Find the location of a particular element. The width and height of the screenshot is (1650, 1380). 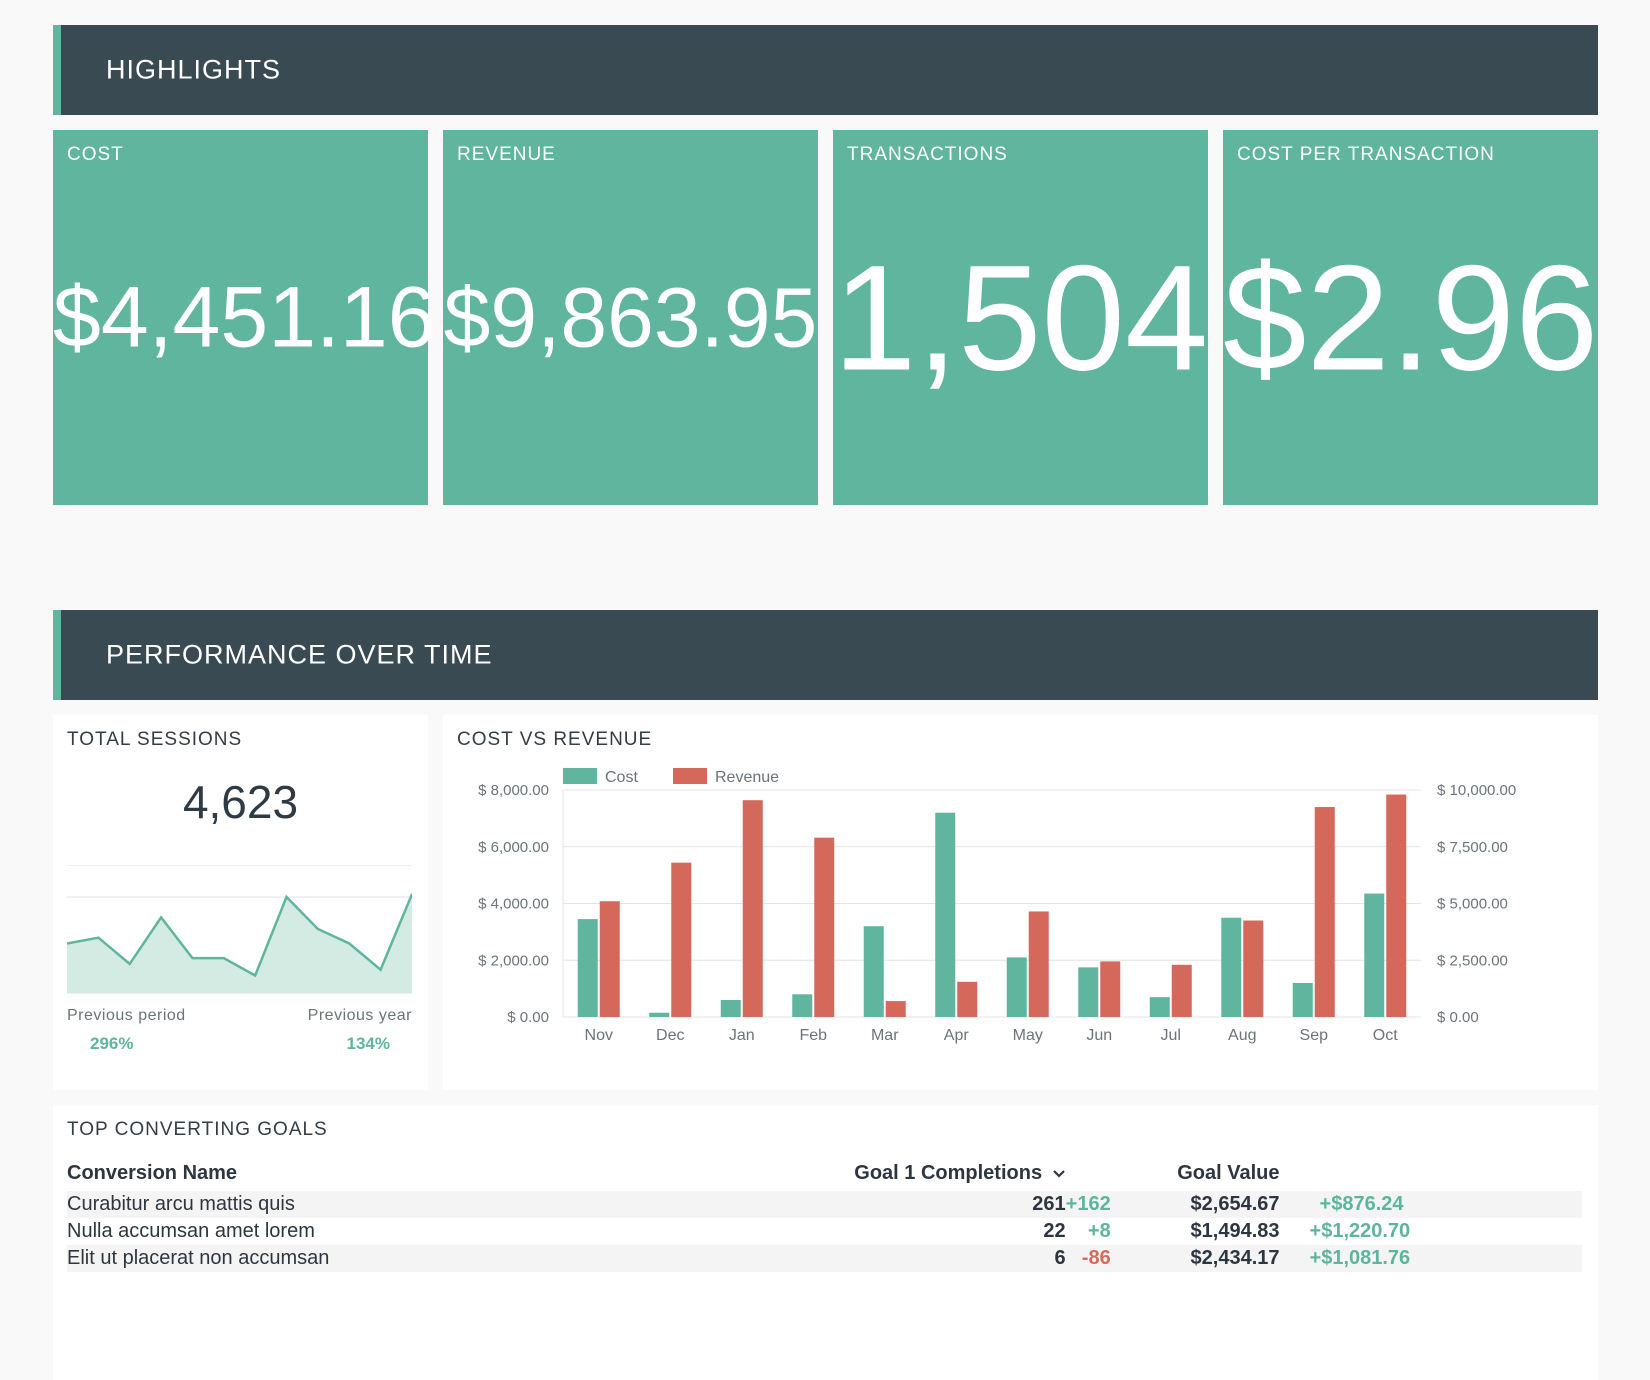

cost-vs-revenue-title: COST VS REVENUE is located at coordinates (555, 739).